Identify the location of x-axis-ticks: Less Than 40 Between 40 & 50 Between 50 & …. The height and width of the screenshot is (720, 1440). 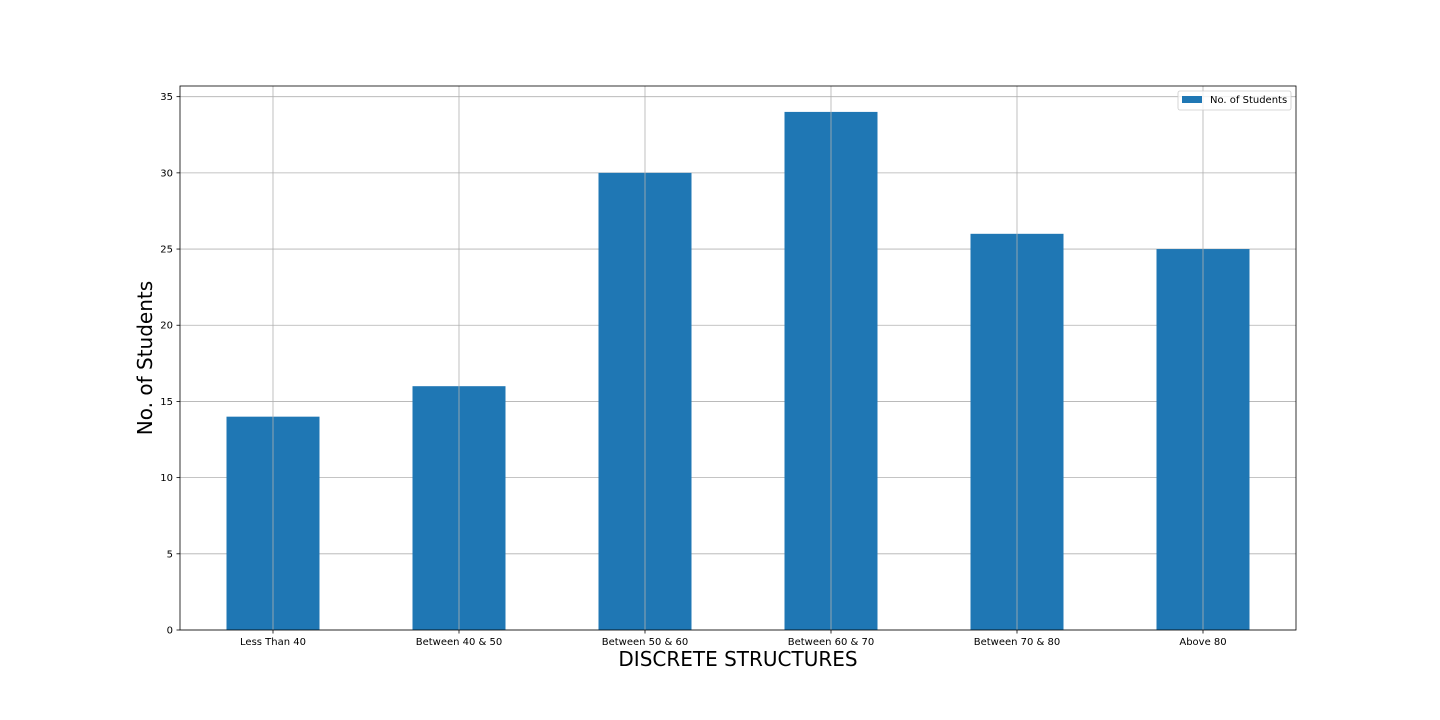
(733, 639).